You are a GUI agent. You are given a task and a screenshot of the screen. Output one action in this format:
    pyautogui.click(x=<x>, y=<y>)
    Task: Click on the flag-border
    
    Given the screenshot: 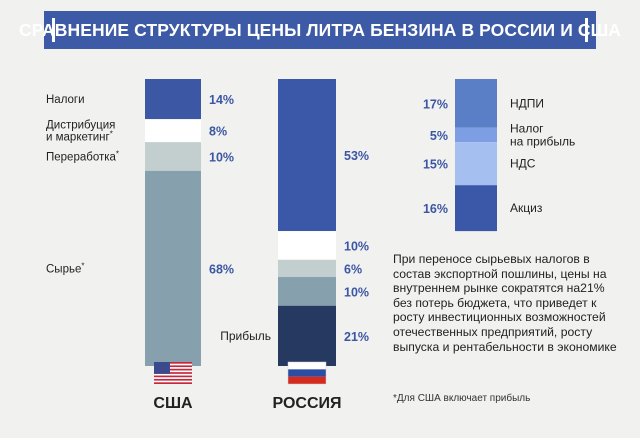 What is the action you would take?
    pyautogui.click(x=307, y=373)
    